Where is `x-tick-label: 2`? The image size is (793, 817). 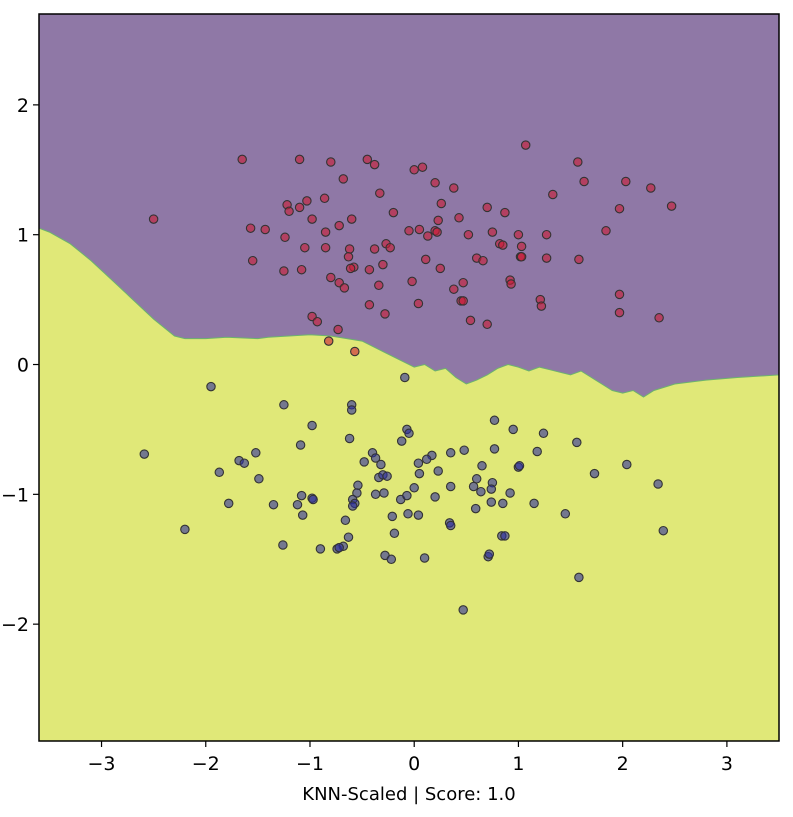 x-tick-label: 2 is located at coordinates (623, 764).